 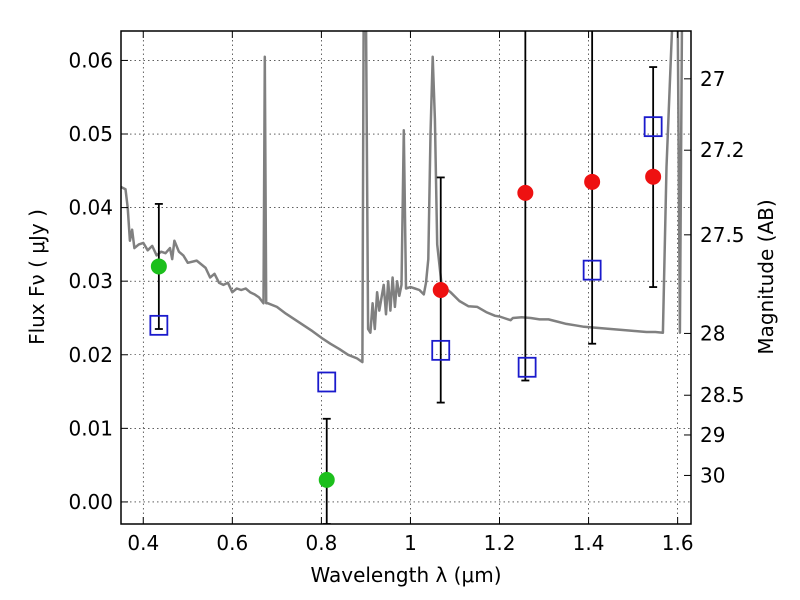 I want to click on y2-tick-label: 27, so click(x=712, y=79).